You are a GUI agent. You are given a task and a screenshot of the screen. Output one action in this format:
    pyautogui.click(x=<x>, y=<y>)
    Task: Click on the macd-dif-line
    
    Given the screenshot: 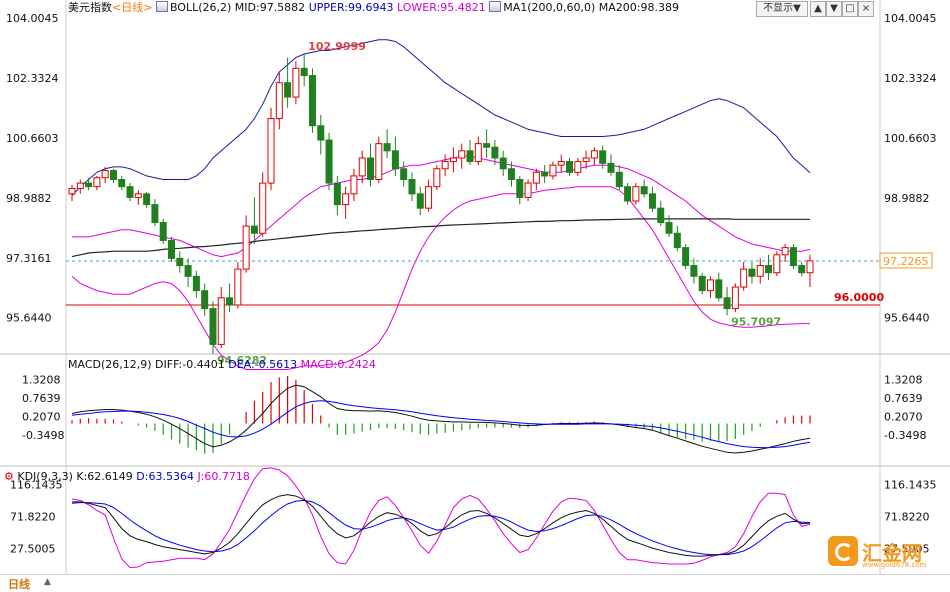 What is the action you would take?
    pyautogui.click(x=441, y=419)
    